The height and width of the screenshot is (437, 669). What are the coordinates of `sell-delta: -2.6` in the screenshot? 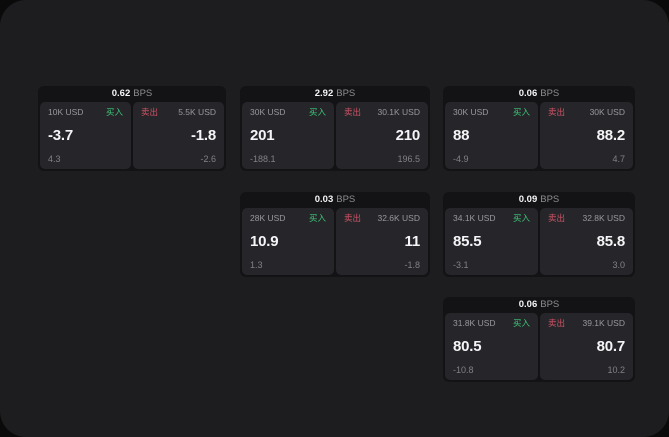 It's located at (208, 159).